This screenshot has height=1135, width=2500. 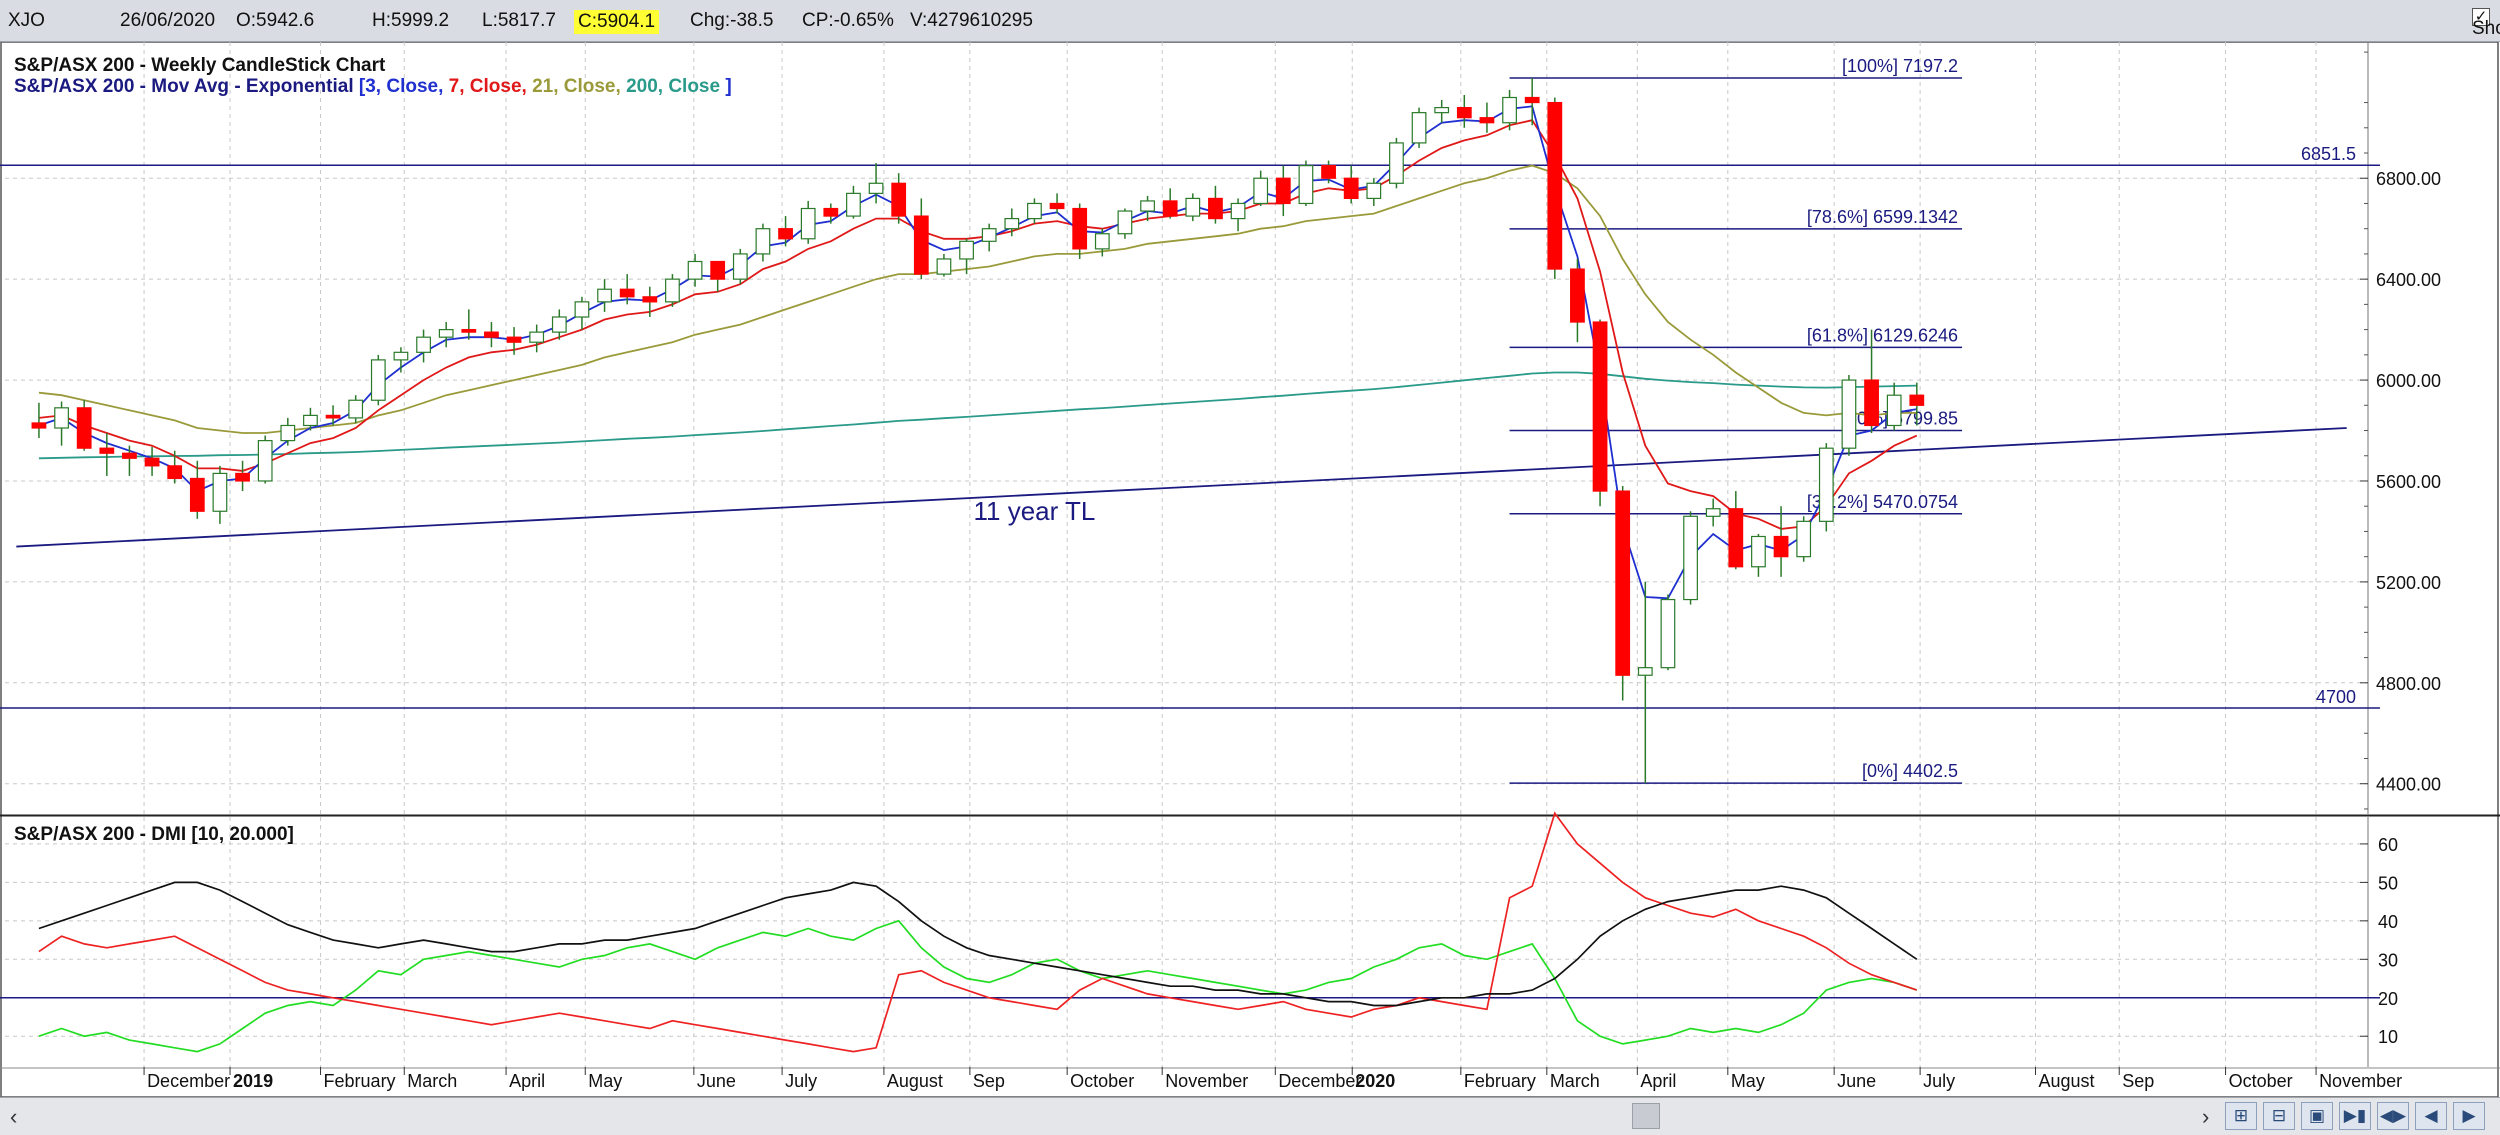 What do you see at coordinates (2431, 1116) in the screenshot?
I see `step-left-icon: ◀` at bounding box center [2431, 1116].